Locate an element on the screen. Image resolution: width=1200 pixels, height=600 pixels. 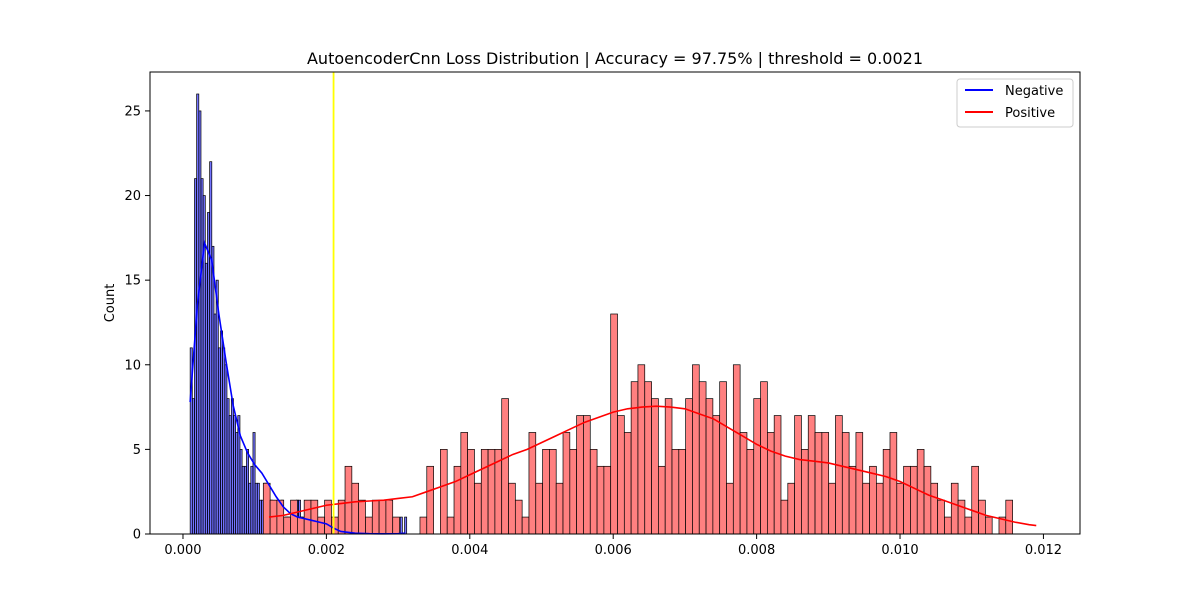
x-tick-label: 0.006 is located at coordinates (613, 550).